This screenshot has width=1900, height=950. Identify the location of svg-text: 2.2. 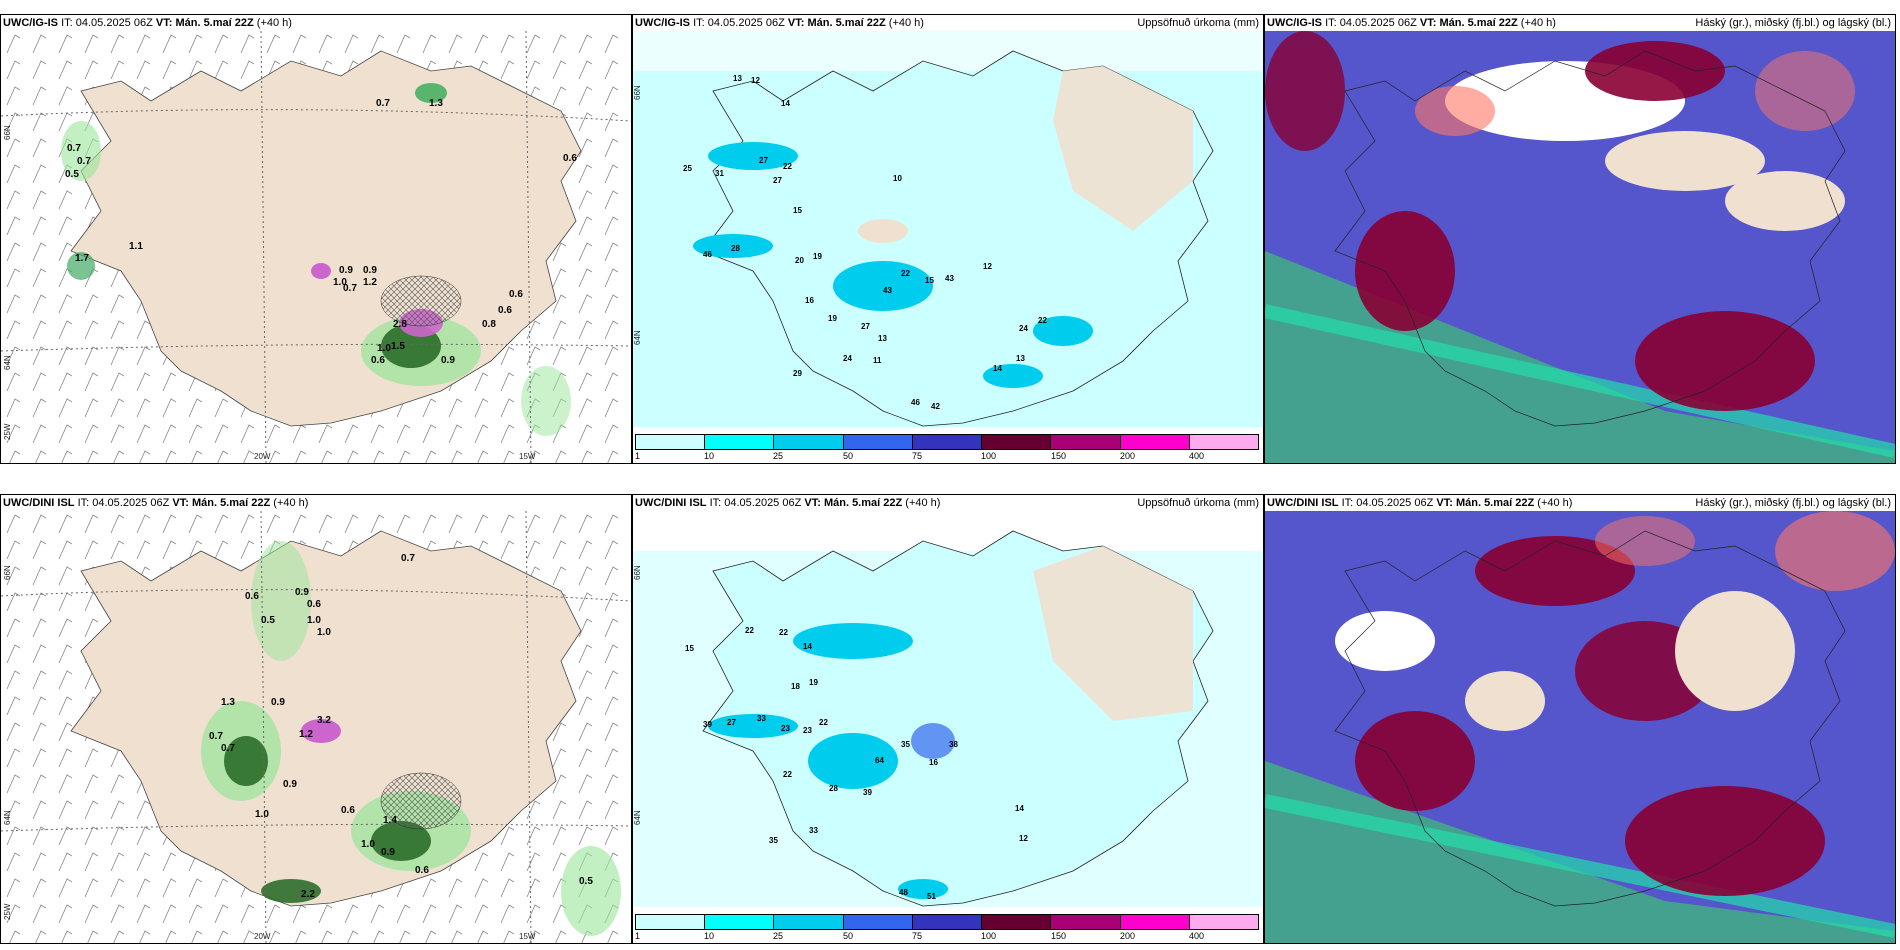
(308, 894).